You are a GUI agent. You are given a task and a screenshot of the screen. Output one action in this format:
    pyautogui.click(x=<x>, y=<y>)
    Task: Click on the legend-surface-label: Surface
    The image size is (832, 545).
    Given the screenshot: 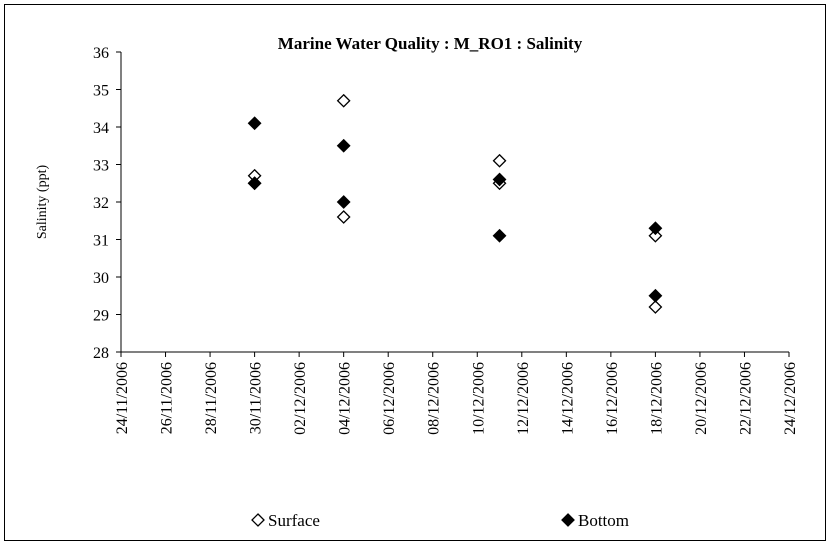 What is the action you would take?
    pyautogui.click(x=294, y=520)
    